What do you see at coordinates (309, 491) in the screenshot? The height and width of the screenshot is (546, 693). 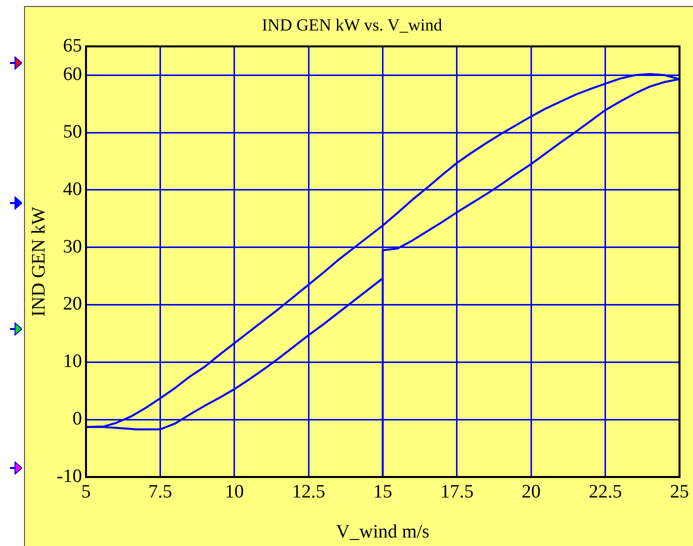 I see `x-tick-label: 12.5` at bounding box center [309, 491].